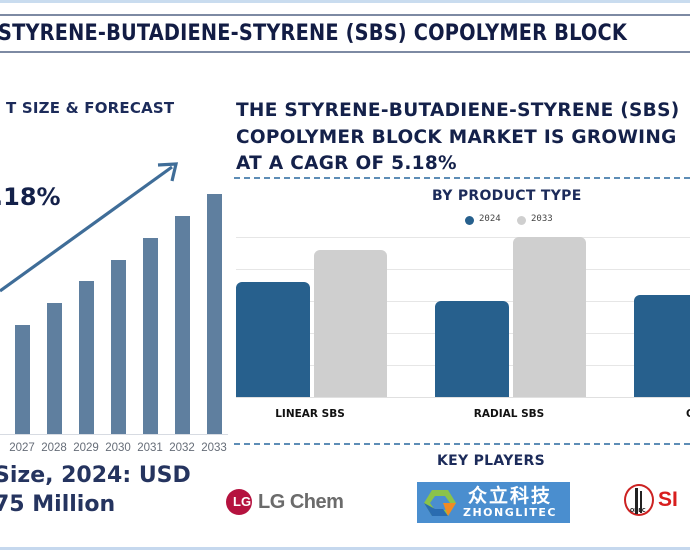 The width and height of the screenshot is (690, 550). What do you see at coordinates (639, 500) in the screenshot?
I see `sinodec-emblem-icon: ODEC` at bounding box center [639, 500].